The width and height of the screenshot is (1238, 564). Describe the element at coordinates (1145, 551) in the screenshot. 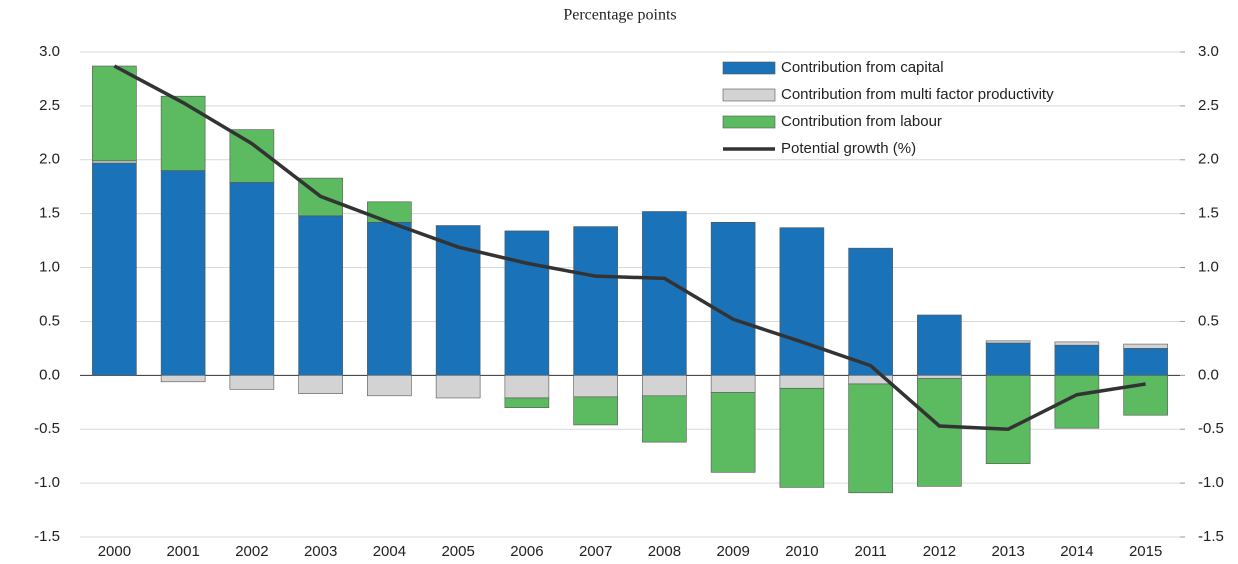

I see `x-tick-label: 2015` at that location.